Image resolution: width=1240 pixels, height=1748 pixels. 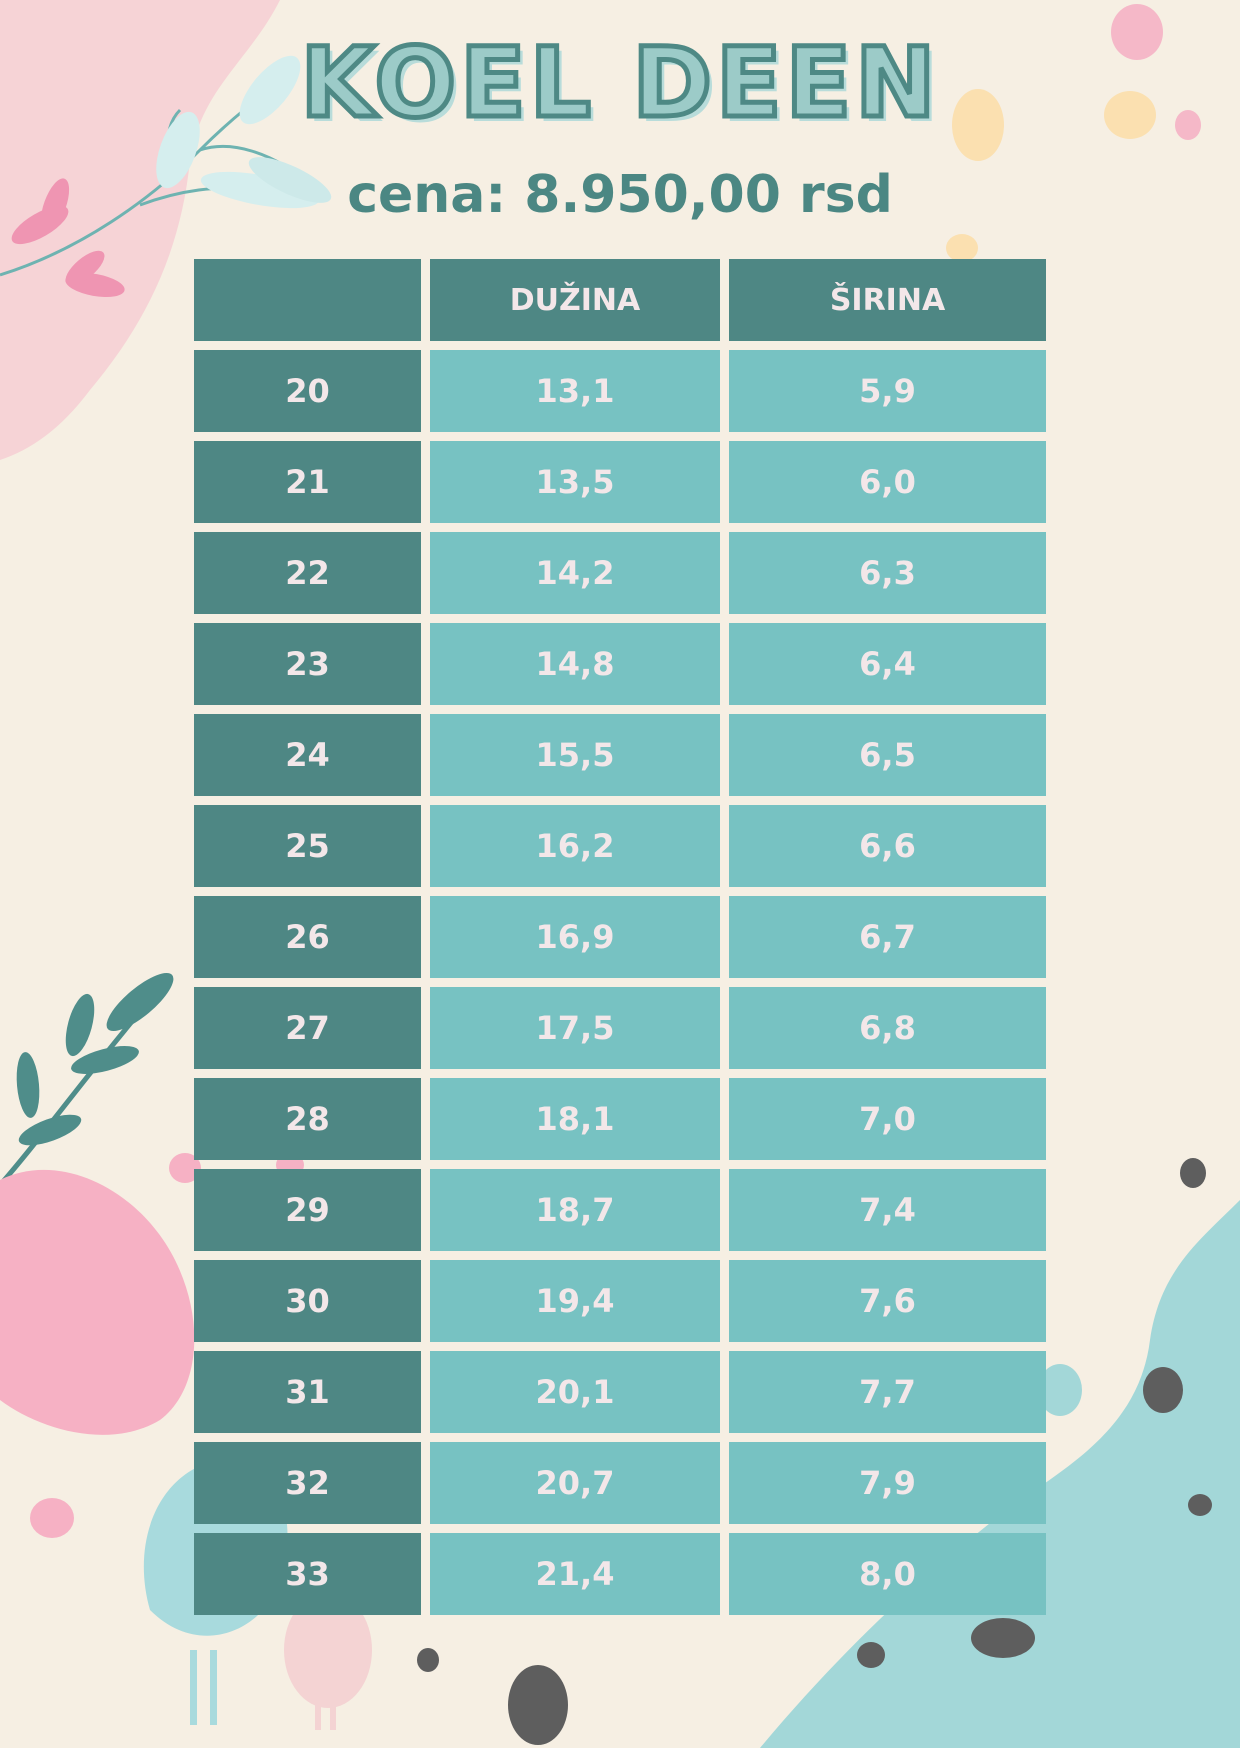 I want to click on size-cell: 29, so click(x=307, y=1210).